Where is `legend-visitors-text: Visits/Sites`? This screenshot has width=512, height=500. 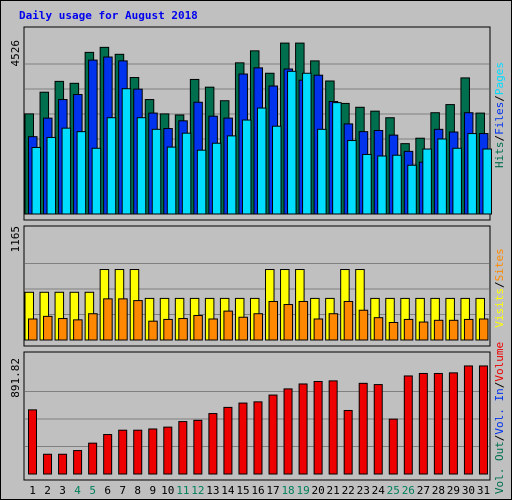
legend-visitors-text: Visits/Sites is located at coordinates (499, 288).